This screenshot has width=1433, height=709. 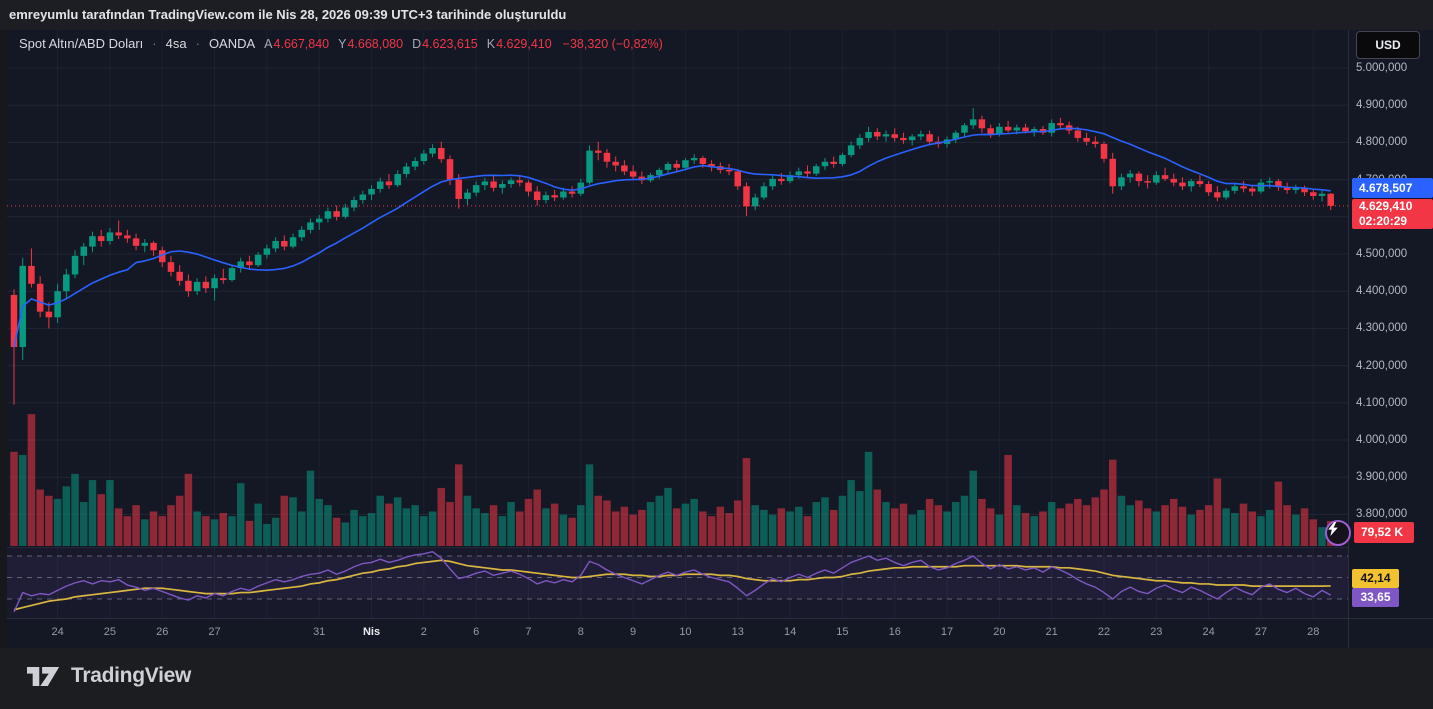 I want to click on volume-value-label: 79,52 K, so click(x=1384, y=532).